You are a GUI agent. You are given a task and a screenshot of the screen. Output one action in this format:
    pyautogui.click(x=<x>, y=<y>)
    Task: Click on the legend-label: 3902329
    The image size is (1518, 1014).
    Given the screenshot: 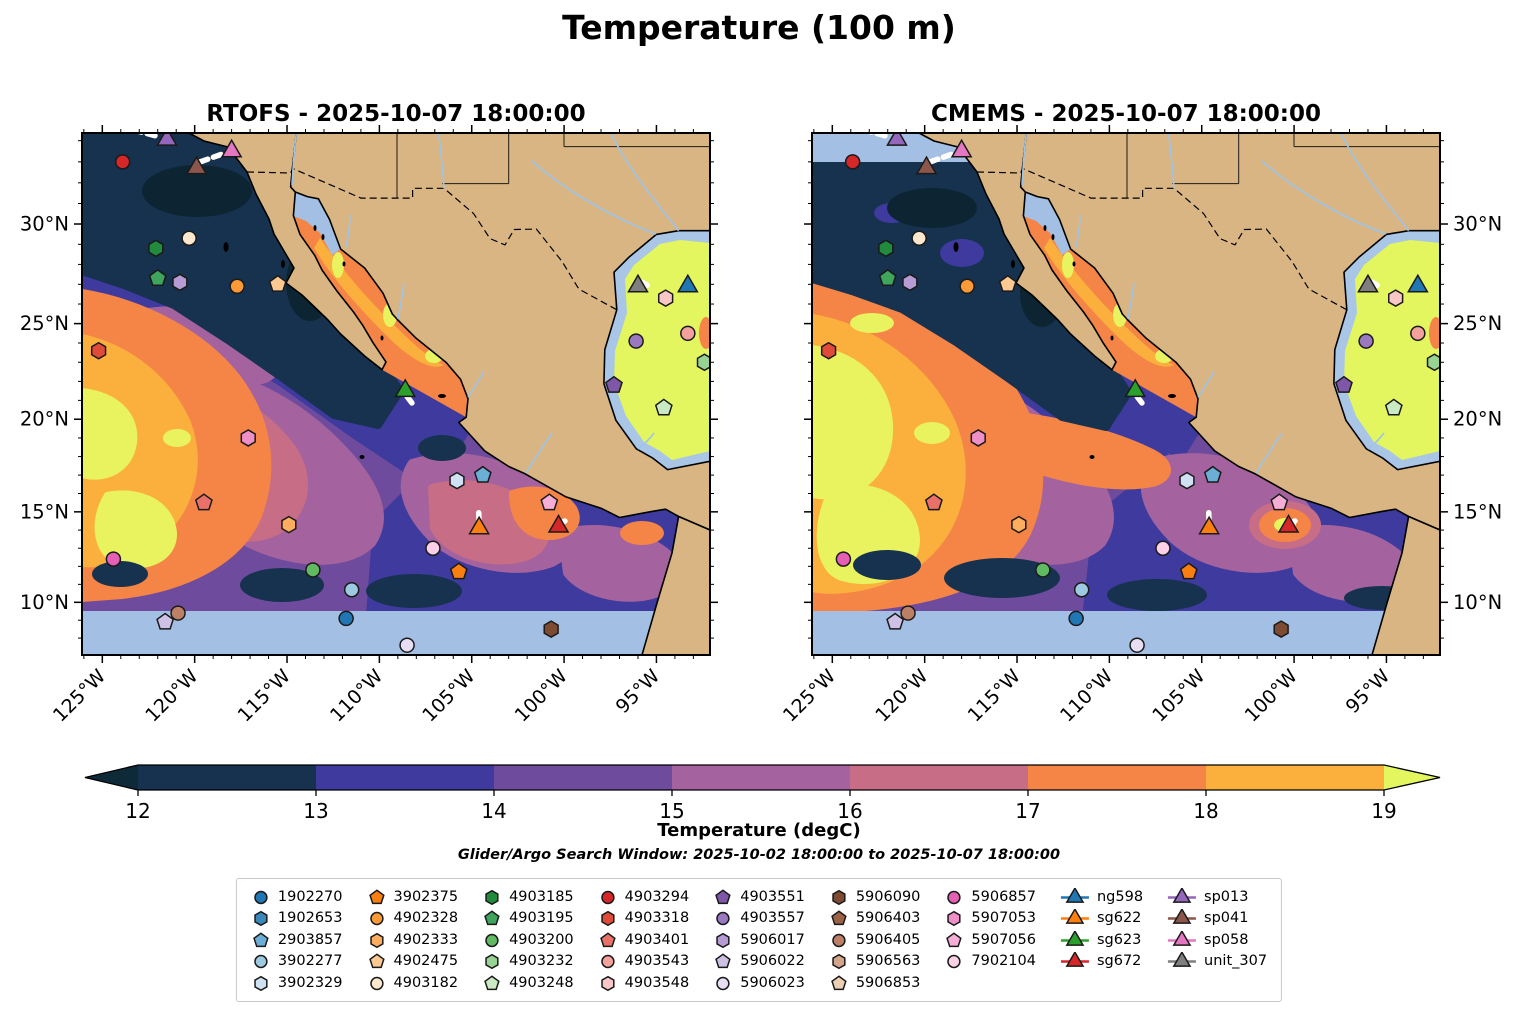 What is the action you would take?
    pyautogui.click(x=310, y=982)
    